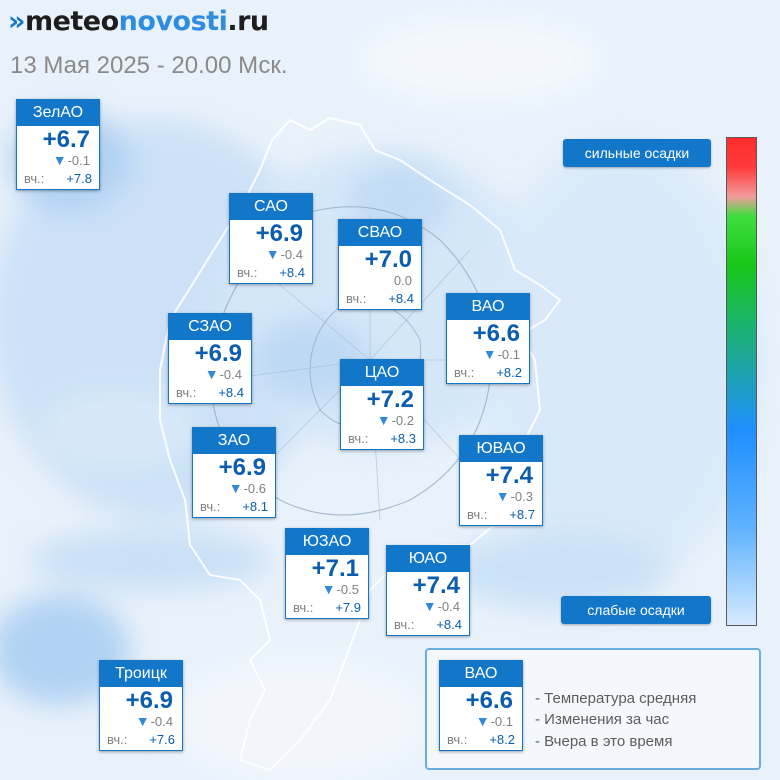  Describe the element at coordinates (403, 438) in the screenshot. I see `yesterday-value: +8.3` at that location.